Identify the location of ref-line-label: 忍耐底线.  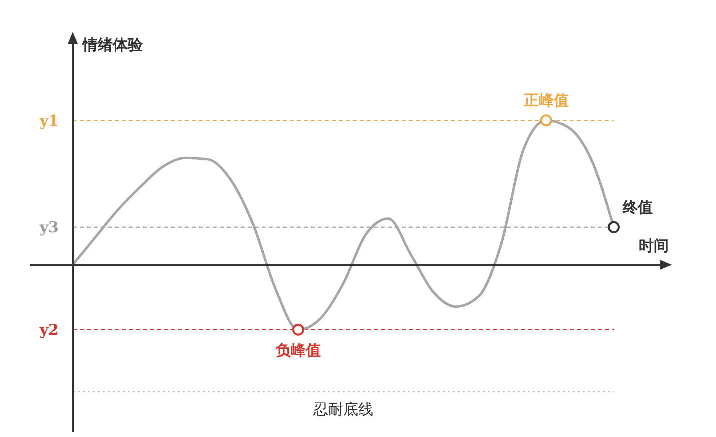
(343, 409).